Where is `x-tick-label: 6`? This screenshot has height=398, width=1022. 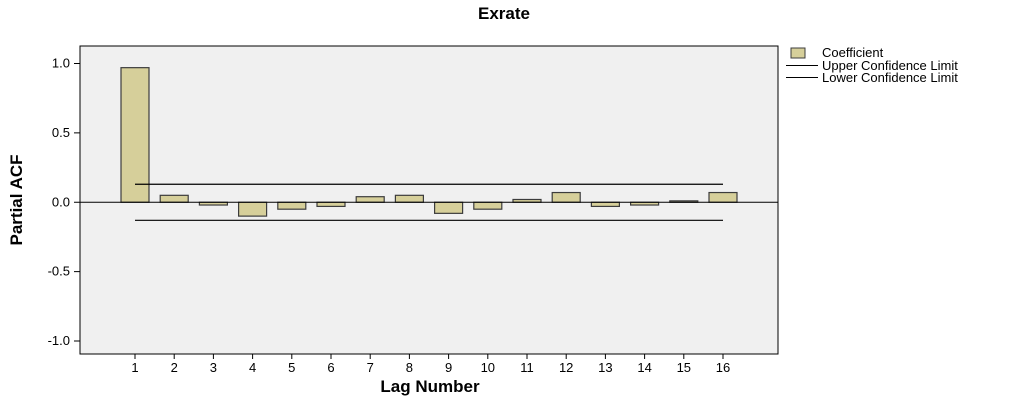
x-tick-label: 6 is located at coordinates (330, 367).